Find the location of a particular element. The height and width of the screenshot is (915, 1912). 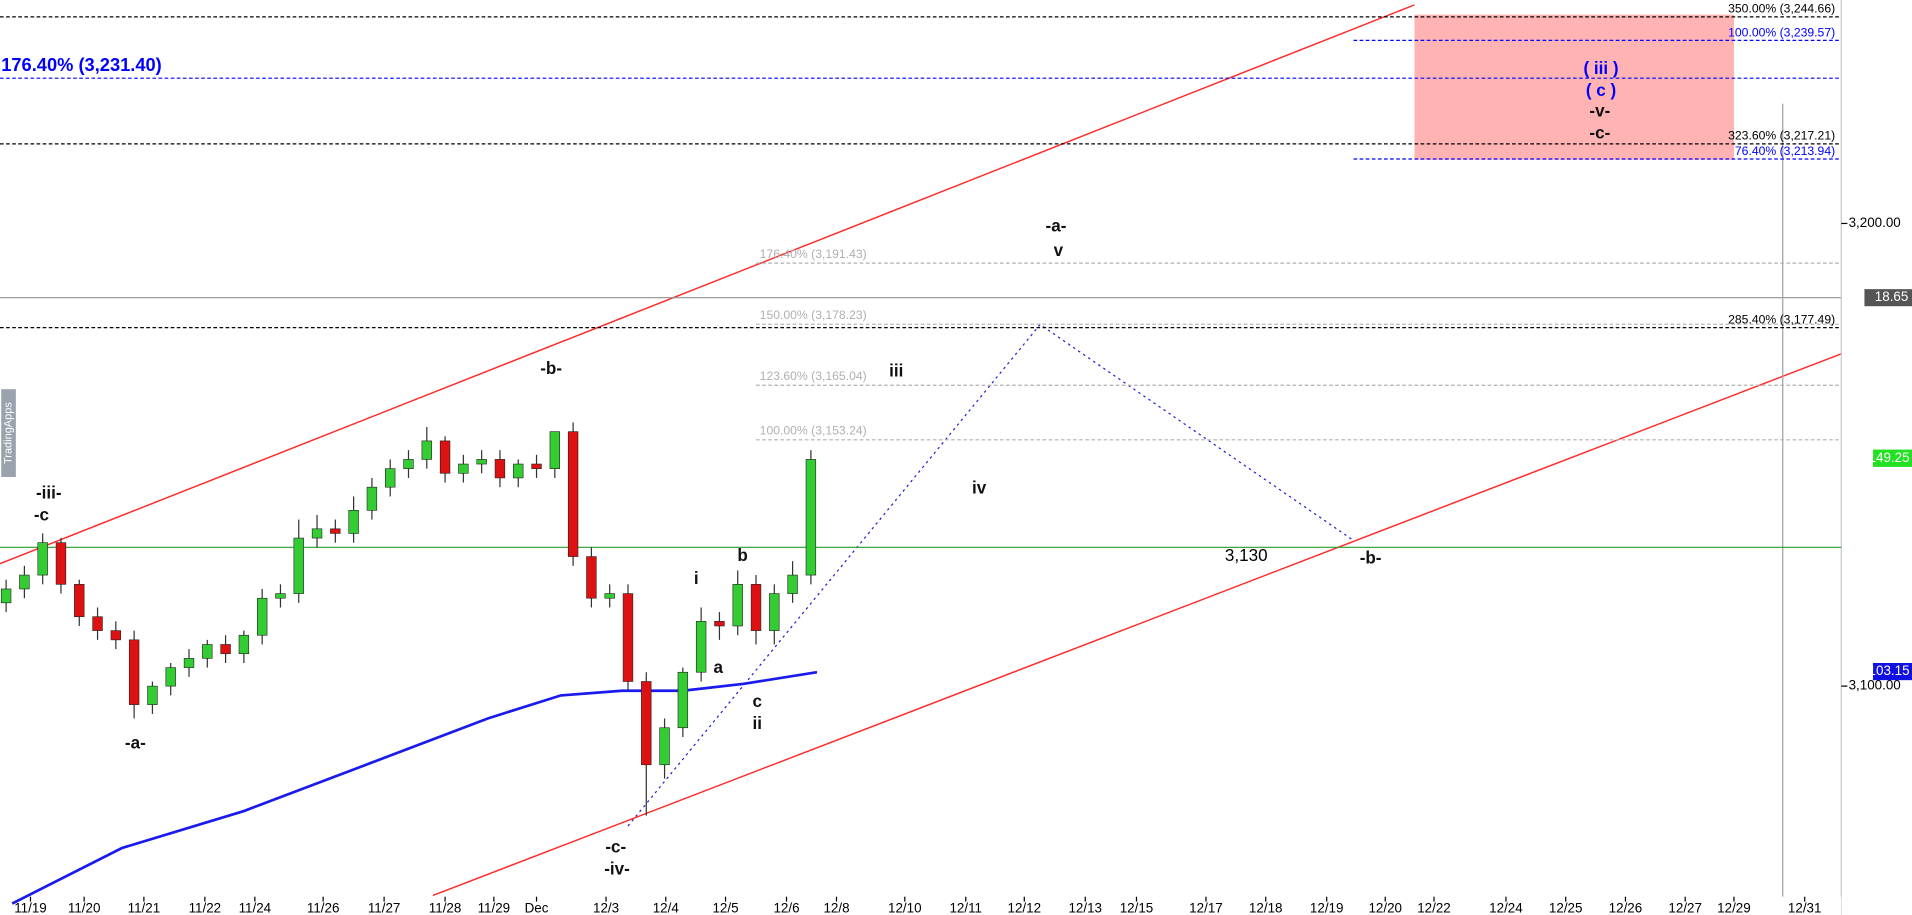

x-tick-label: 12/26 is located at coordinates (1626, 907).